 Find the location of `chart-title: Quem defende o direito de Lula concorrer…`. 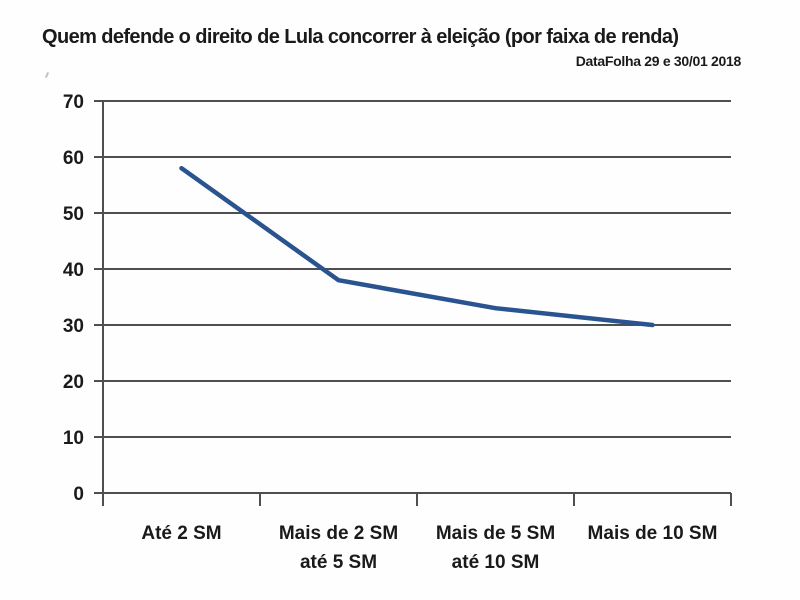

chart-title: Quem defende o direito de Lula concorrer… is located at coordinates (360, 37).